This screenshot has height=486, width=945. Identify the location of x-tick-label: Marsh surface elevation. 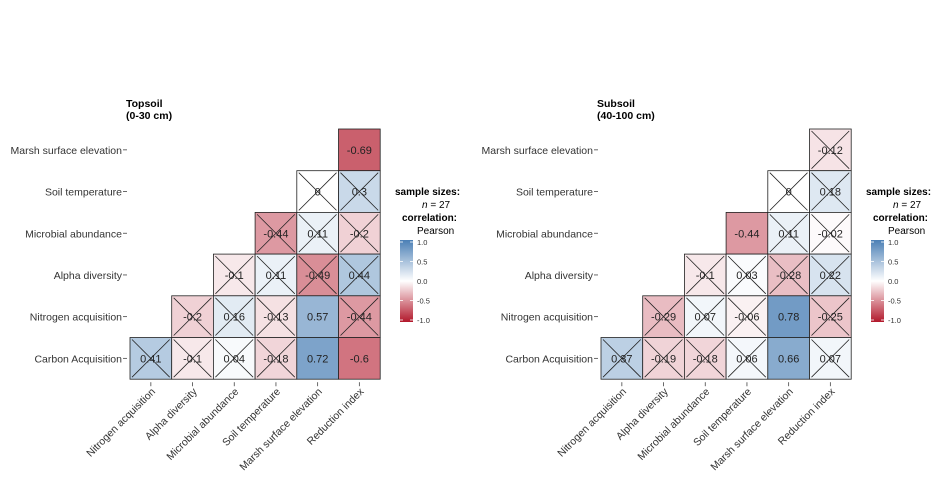
(751, 429).